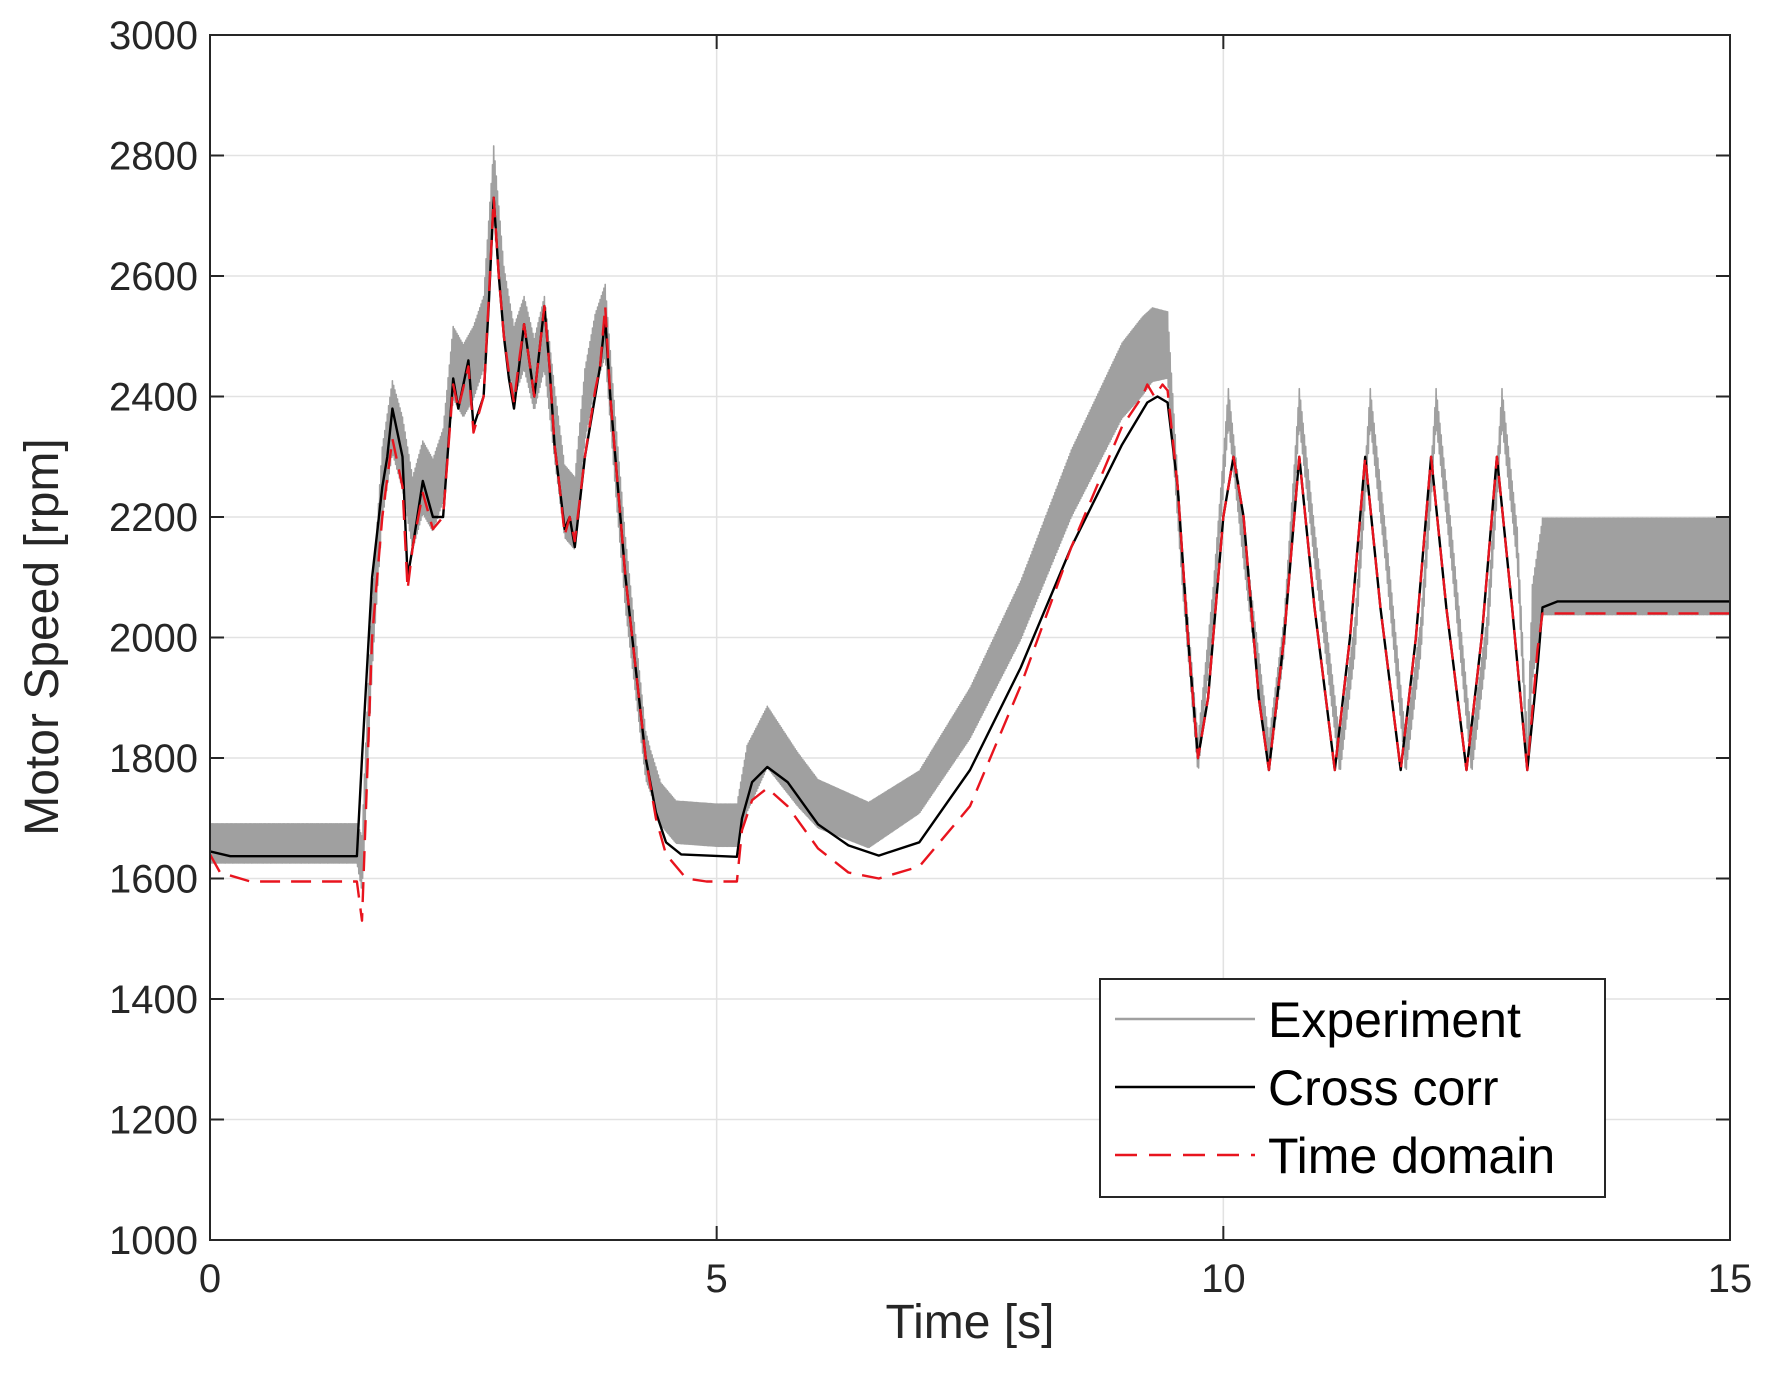 Image resolution: width=1770 pixels, height=1398 pixels. Describe the element at coordinates (153, 1241) in the screenshot. I see `y-tick-label: 1000` at that location.